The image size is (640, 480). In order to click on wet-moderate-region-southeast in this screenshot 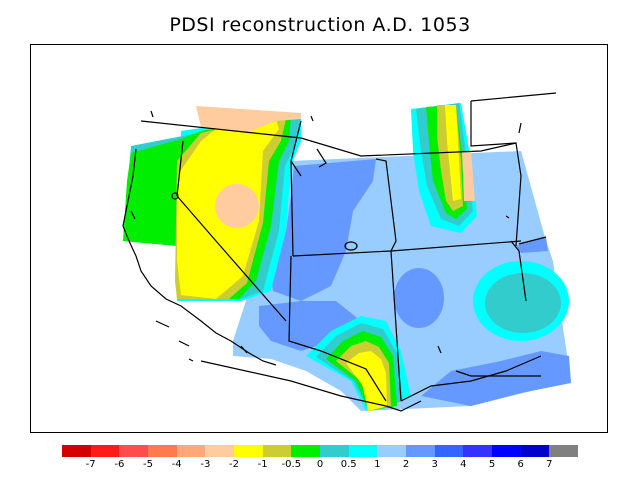, I will do `click(496, 378)`.